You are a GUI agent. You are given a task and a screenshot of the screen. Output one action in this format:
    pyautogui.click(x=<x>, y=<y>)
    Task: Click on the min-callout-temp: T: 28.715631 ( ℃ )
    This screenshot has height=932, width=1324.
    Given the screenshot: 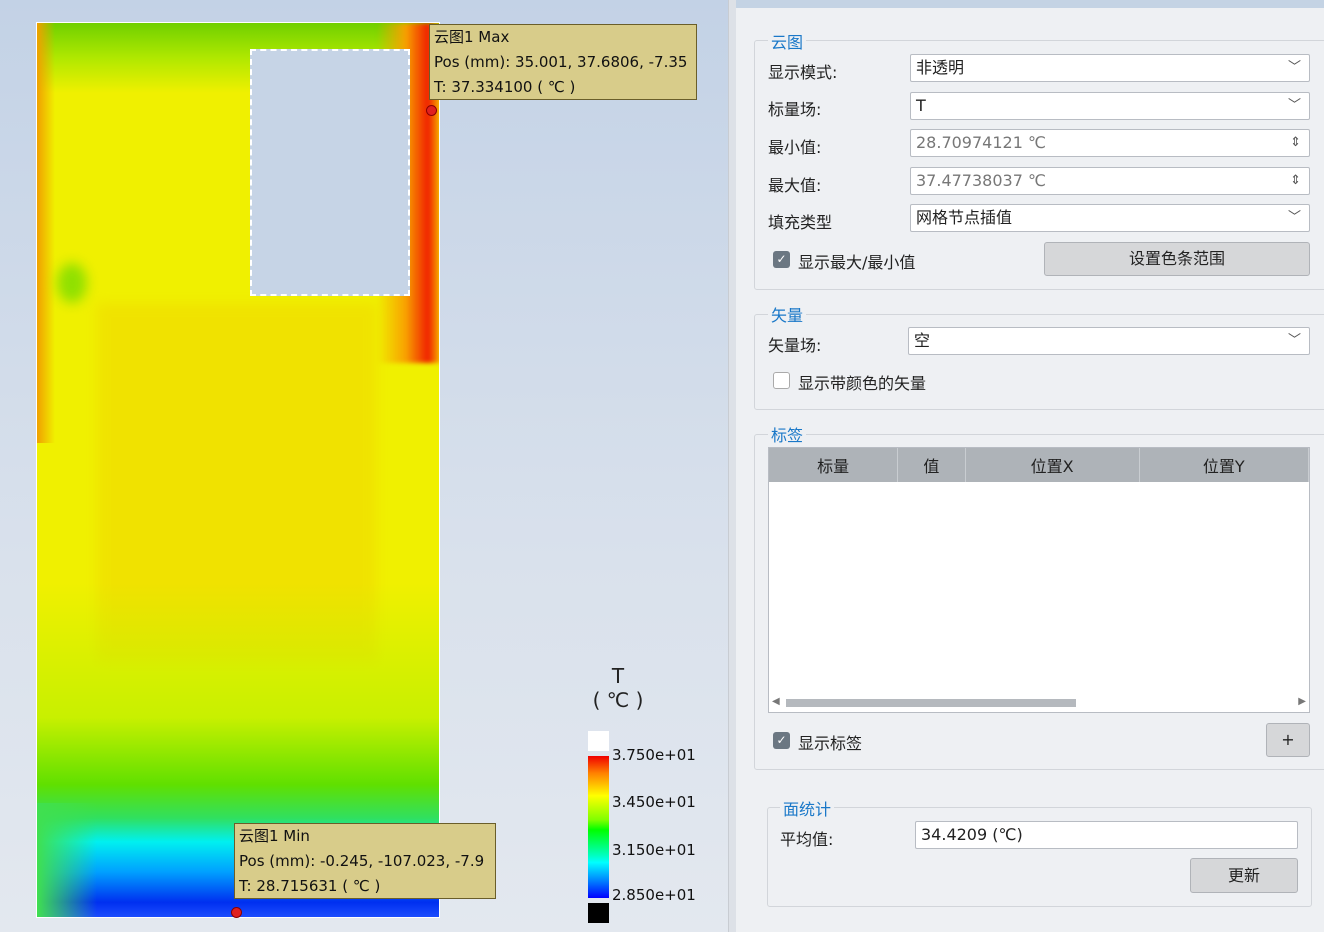 What is the action you would take?
    pyautogui.click(x=310, y=886)
    